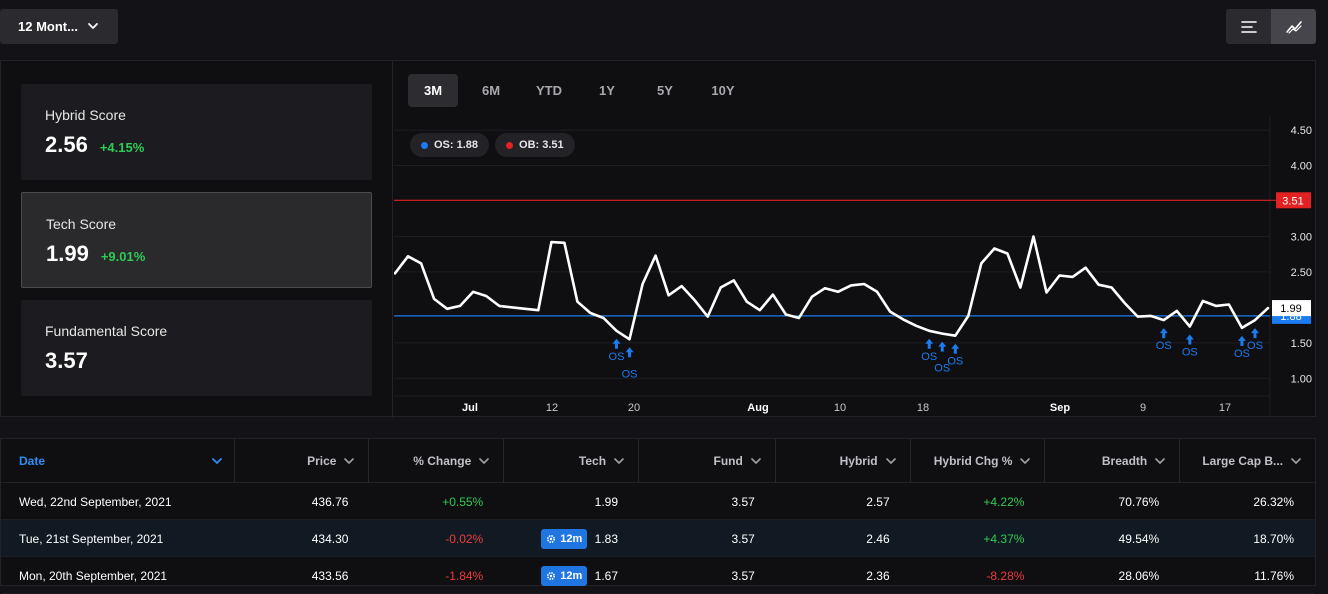 The height and width of the screenshot is (594, 1328). What do you see at coordinates (196, 348) in the screenshot?
I see `fundamental-score-card: Fundamental Score 3.57` at bounding box center [196, 348].